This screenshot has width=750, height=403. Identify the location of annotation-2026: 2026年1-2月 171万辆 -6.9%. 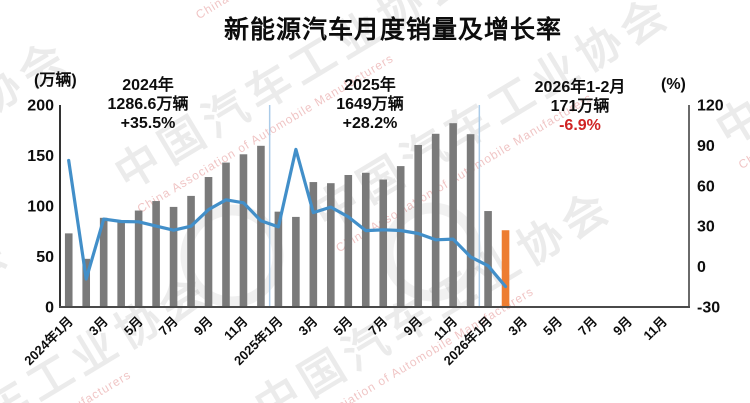
(580, 106).